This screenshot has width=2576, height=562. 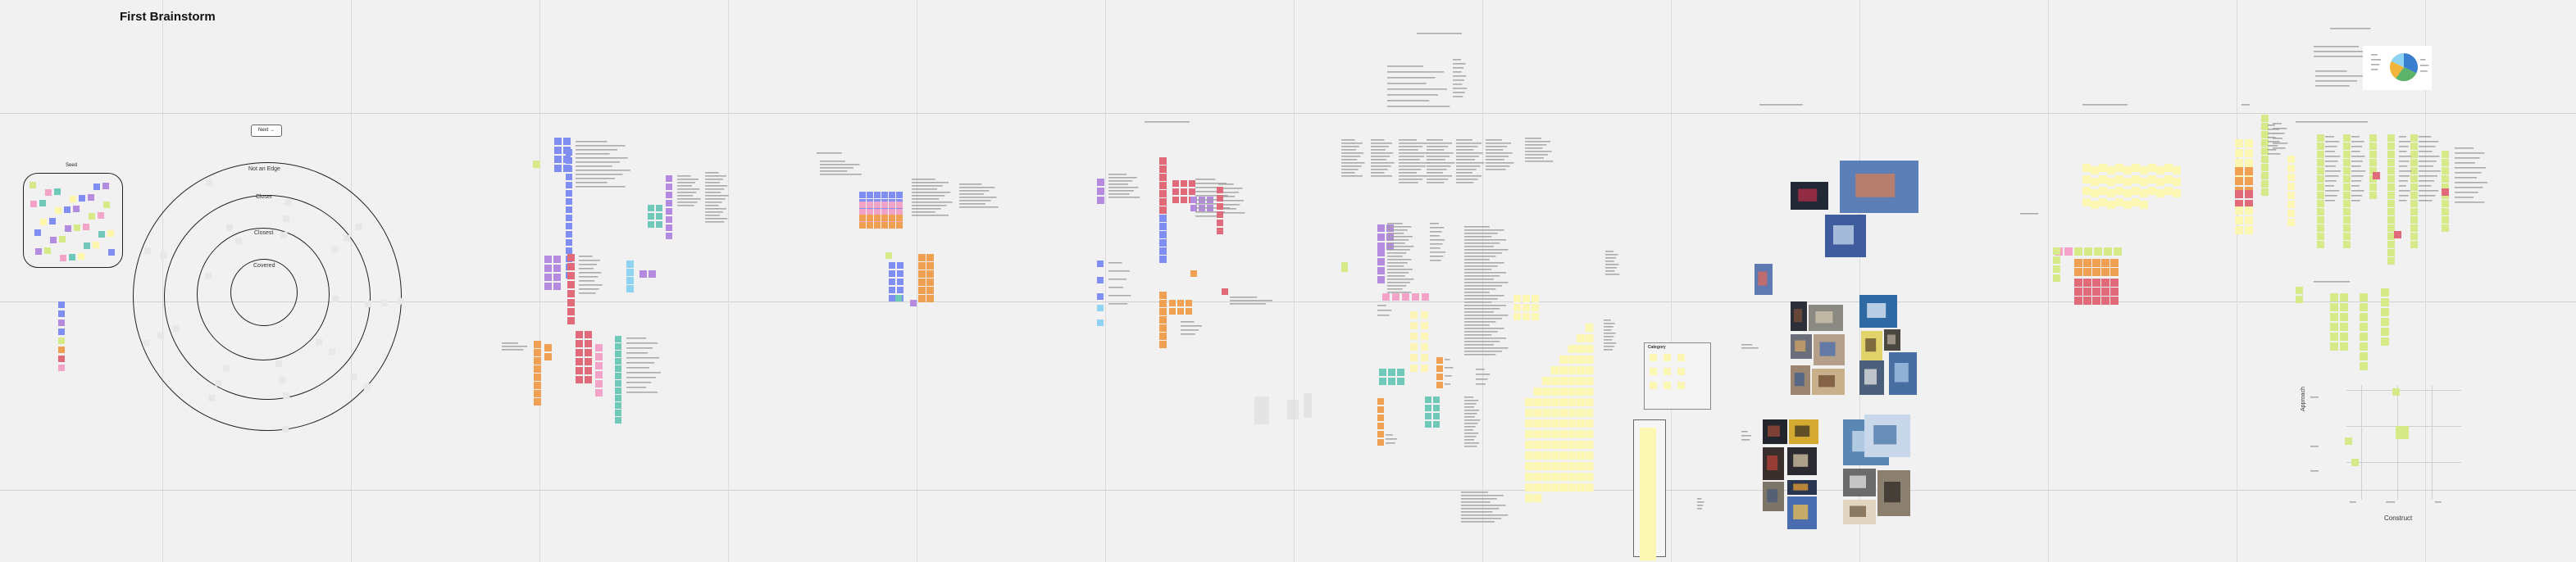 What do you see at coordinates (263, 294) in the screenshot?
I see `ring-third` at bounding box center [263, 294].